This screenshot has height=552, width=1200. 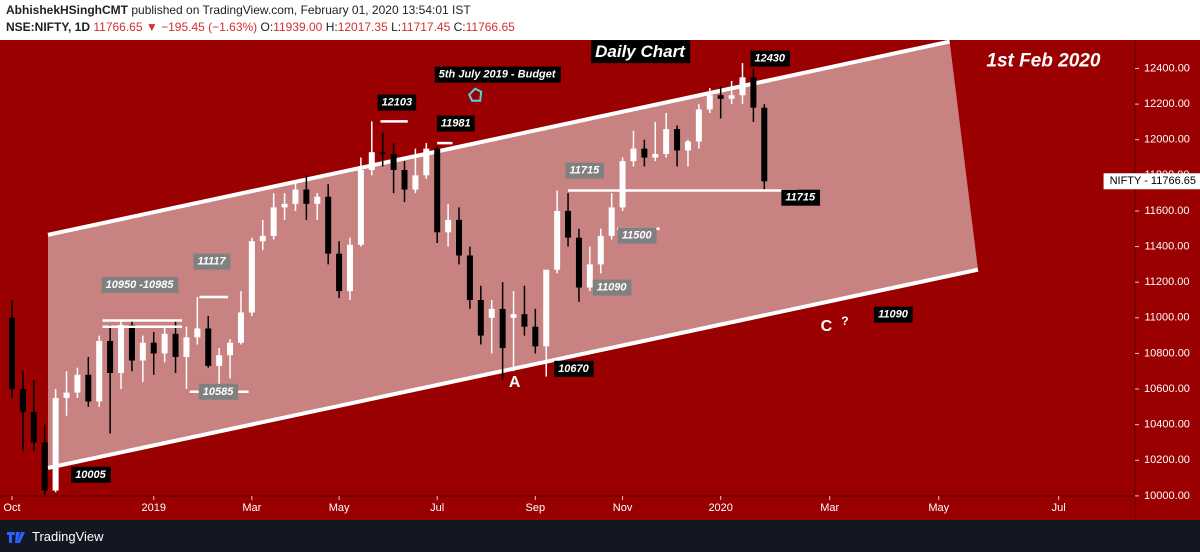 What do you see at coordinates (211, 262) in the screenshot?
I see `annotation: 11117` at bounding box center [211, 262].